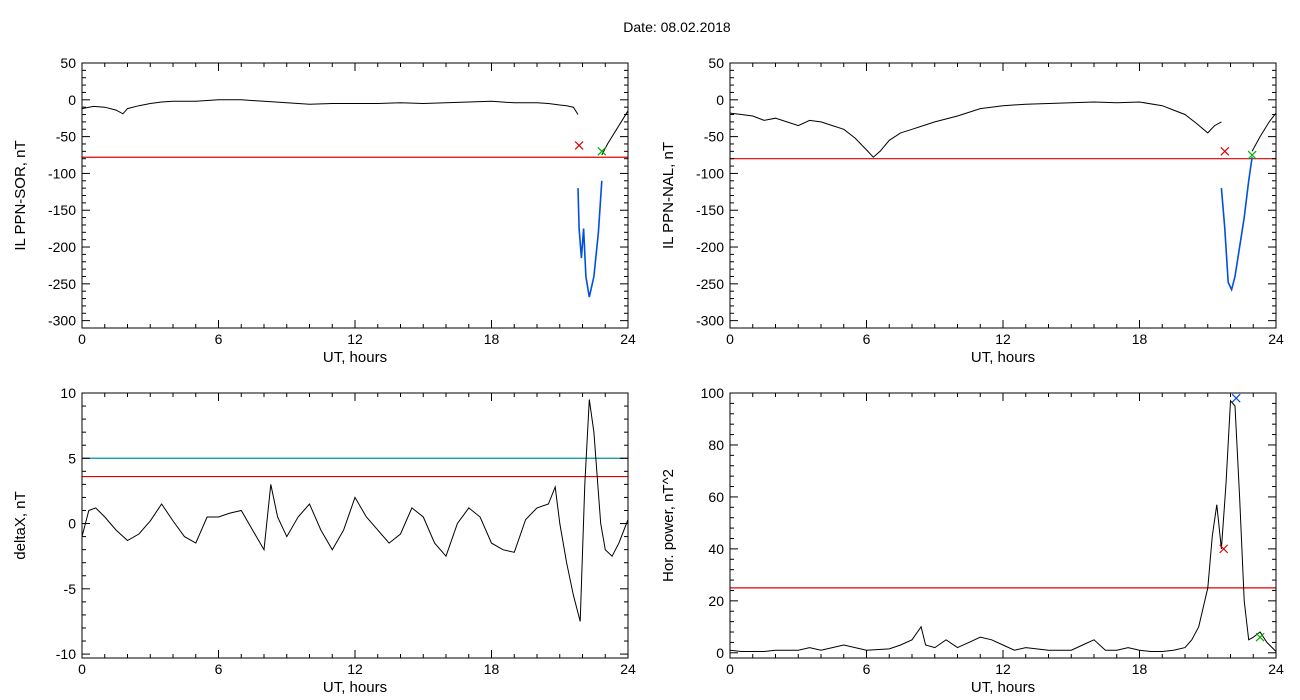 The height and width of the screenshot is (700, 1300). Describe the element at coordinates (716, 601) in the screenshot. I see `power-ytick-label: 20` at that location.